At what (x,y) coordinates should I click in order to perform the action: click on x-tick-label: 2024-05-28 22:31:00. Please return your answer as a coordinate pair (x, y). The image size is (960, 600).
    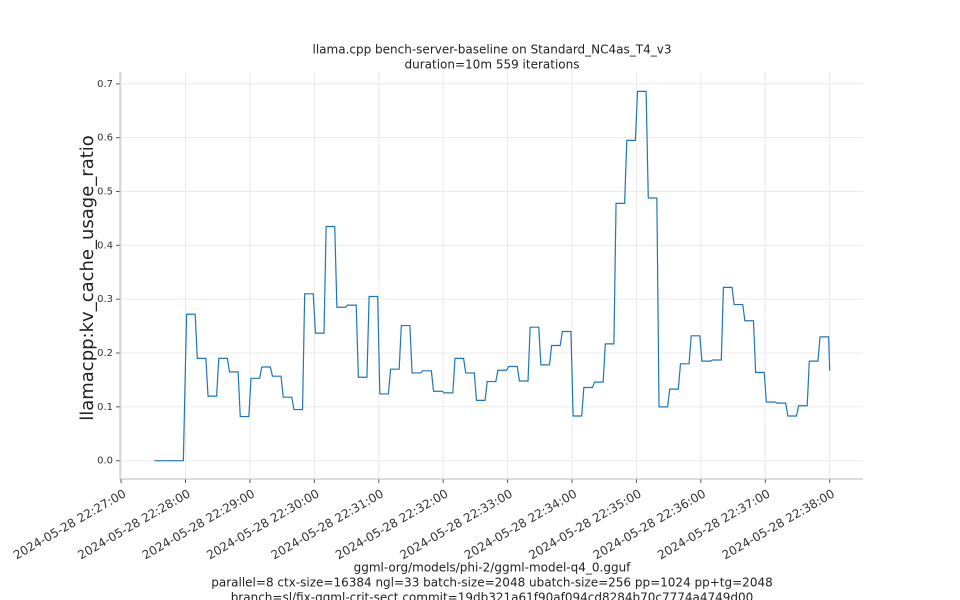
    Looking at the image, I should click on (327, 525).